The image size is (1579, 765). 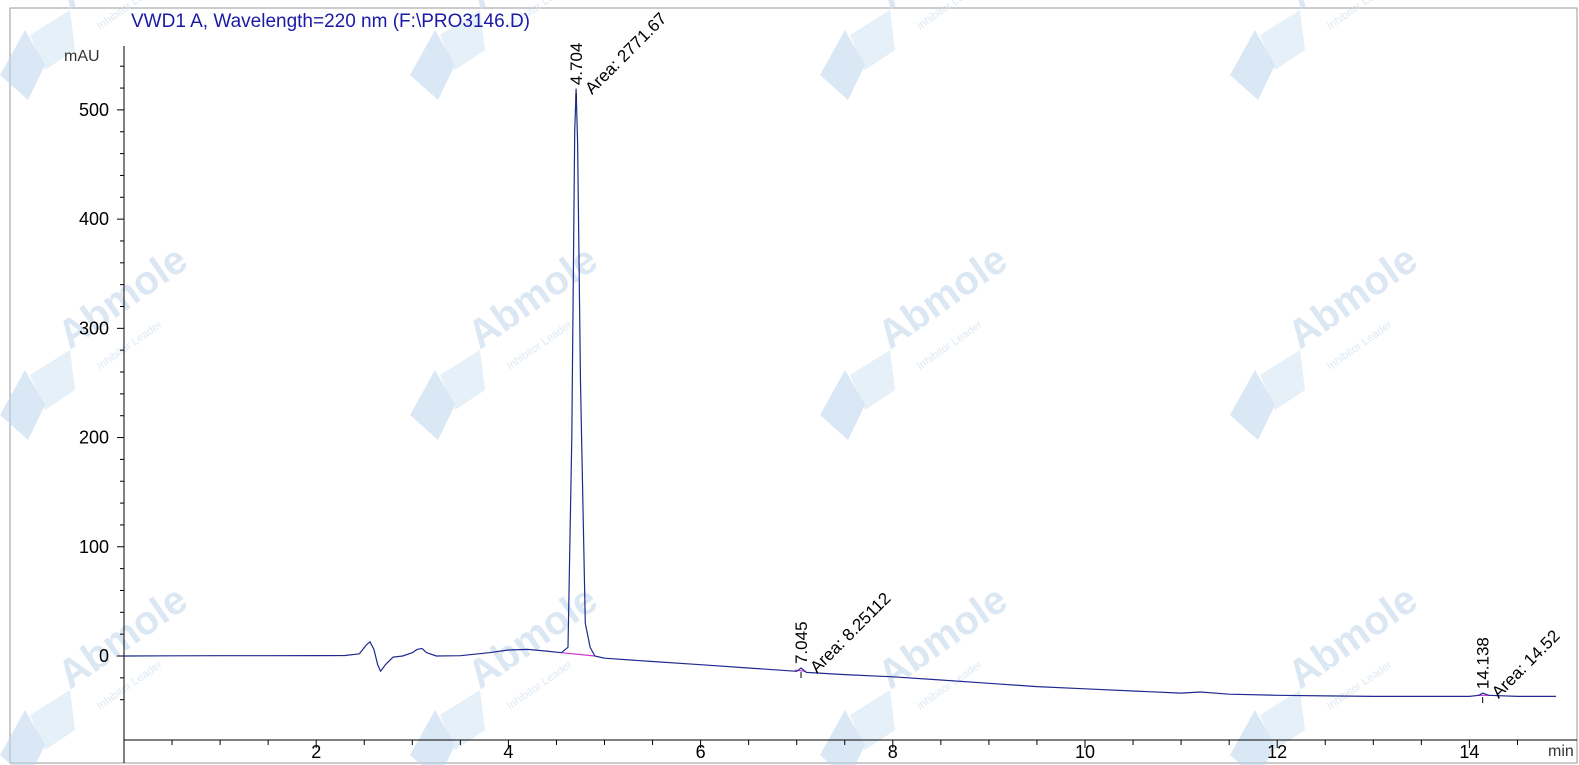 What do you see at coordinates (94, 547) in the screenshot?
I see `y-tick-label: 100` at bounding box center [94, 547].